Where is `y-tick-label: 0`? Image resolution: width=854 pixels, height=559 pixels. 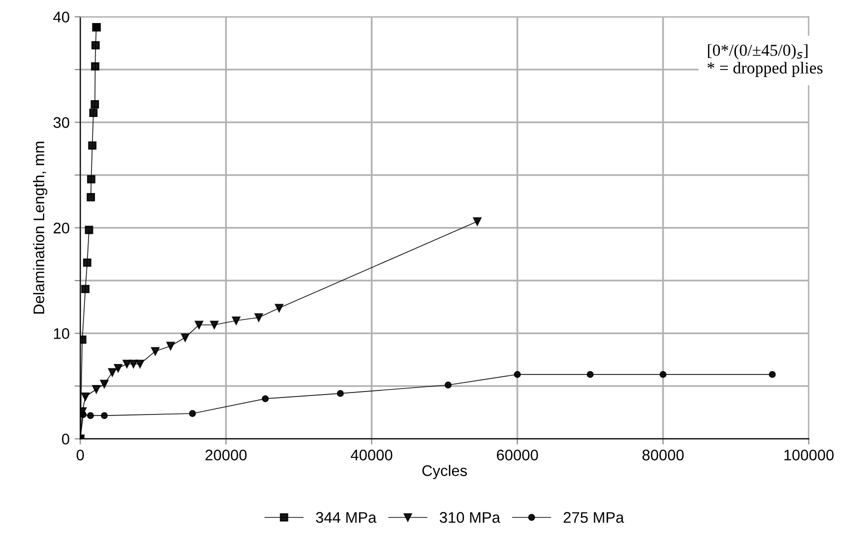
y-tick-label: 0 is located at coordinates (66, 439).